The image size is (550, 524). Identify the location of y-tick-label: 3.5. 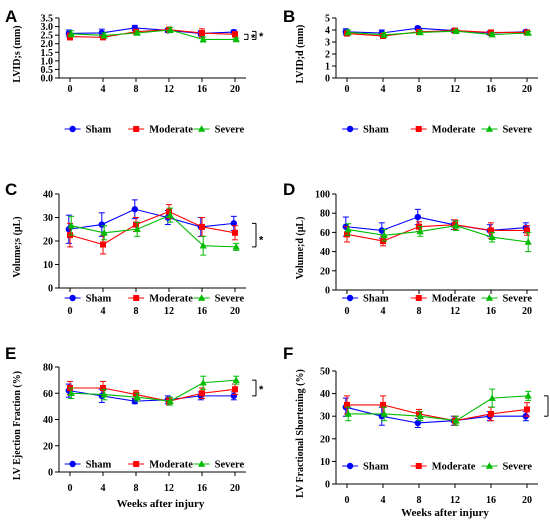
(47, 19).